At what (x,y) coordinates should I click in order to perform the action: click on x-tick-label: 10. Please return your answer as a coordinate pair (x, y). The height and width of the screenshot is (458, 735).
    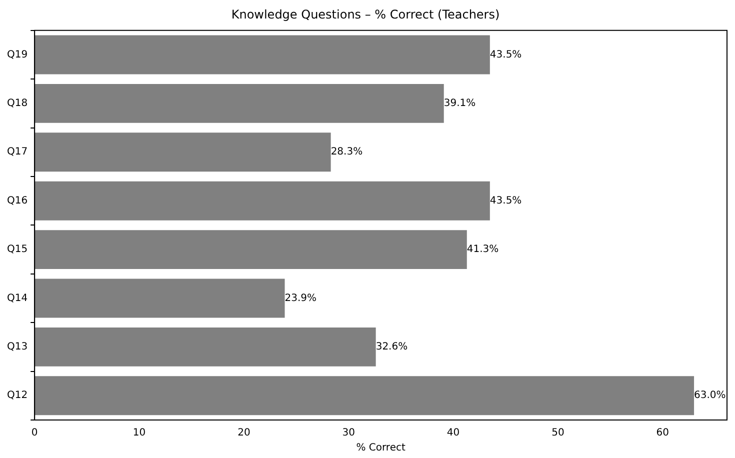
    Looking at the image, I should click on (139, 433).